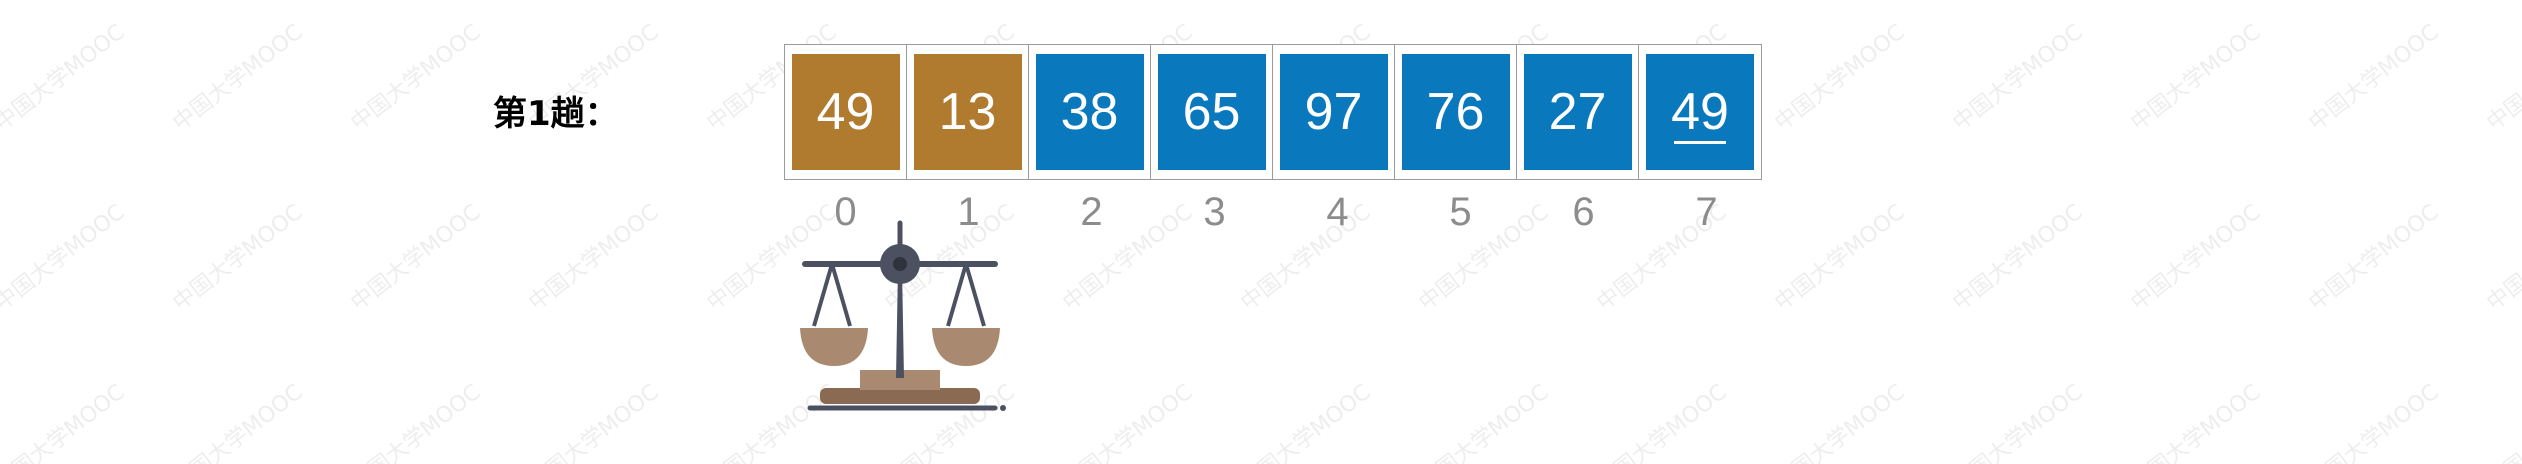  Describe the element at coordinates (968, 212) in the screenshot. I see `index-label: 1` at that location.